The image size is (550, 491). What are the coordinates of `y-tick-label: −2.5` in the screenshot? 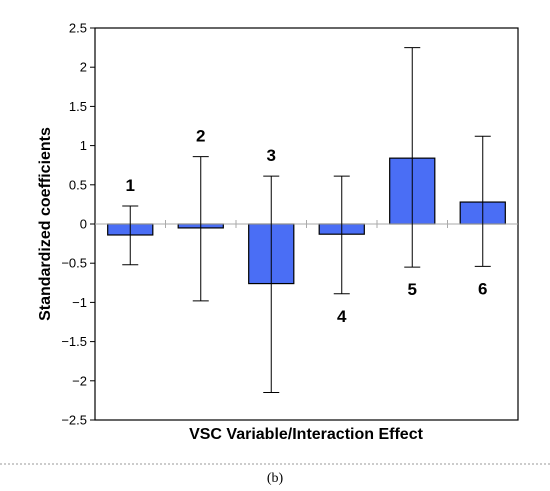 It's located at (74, 420).